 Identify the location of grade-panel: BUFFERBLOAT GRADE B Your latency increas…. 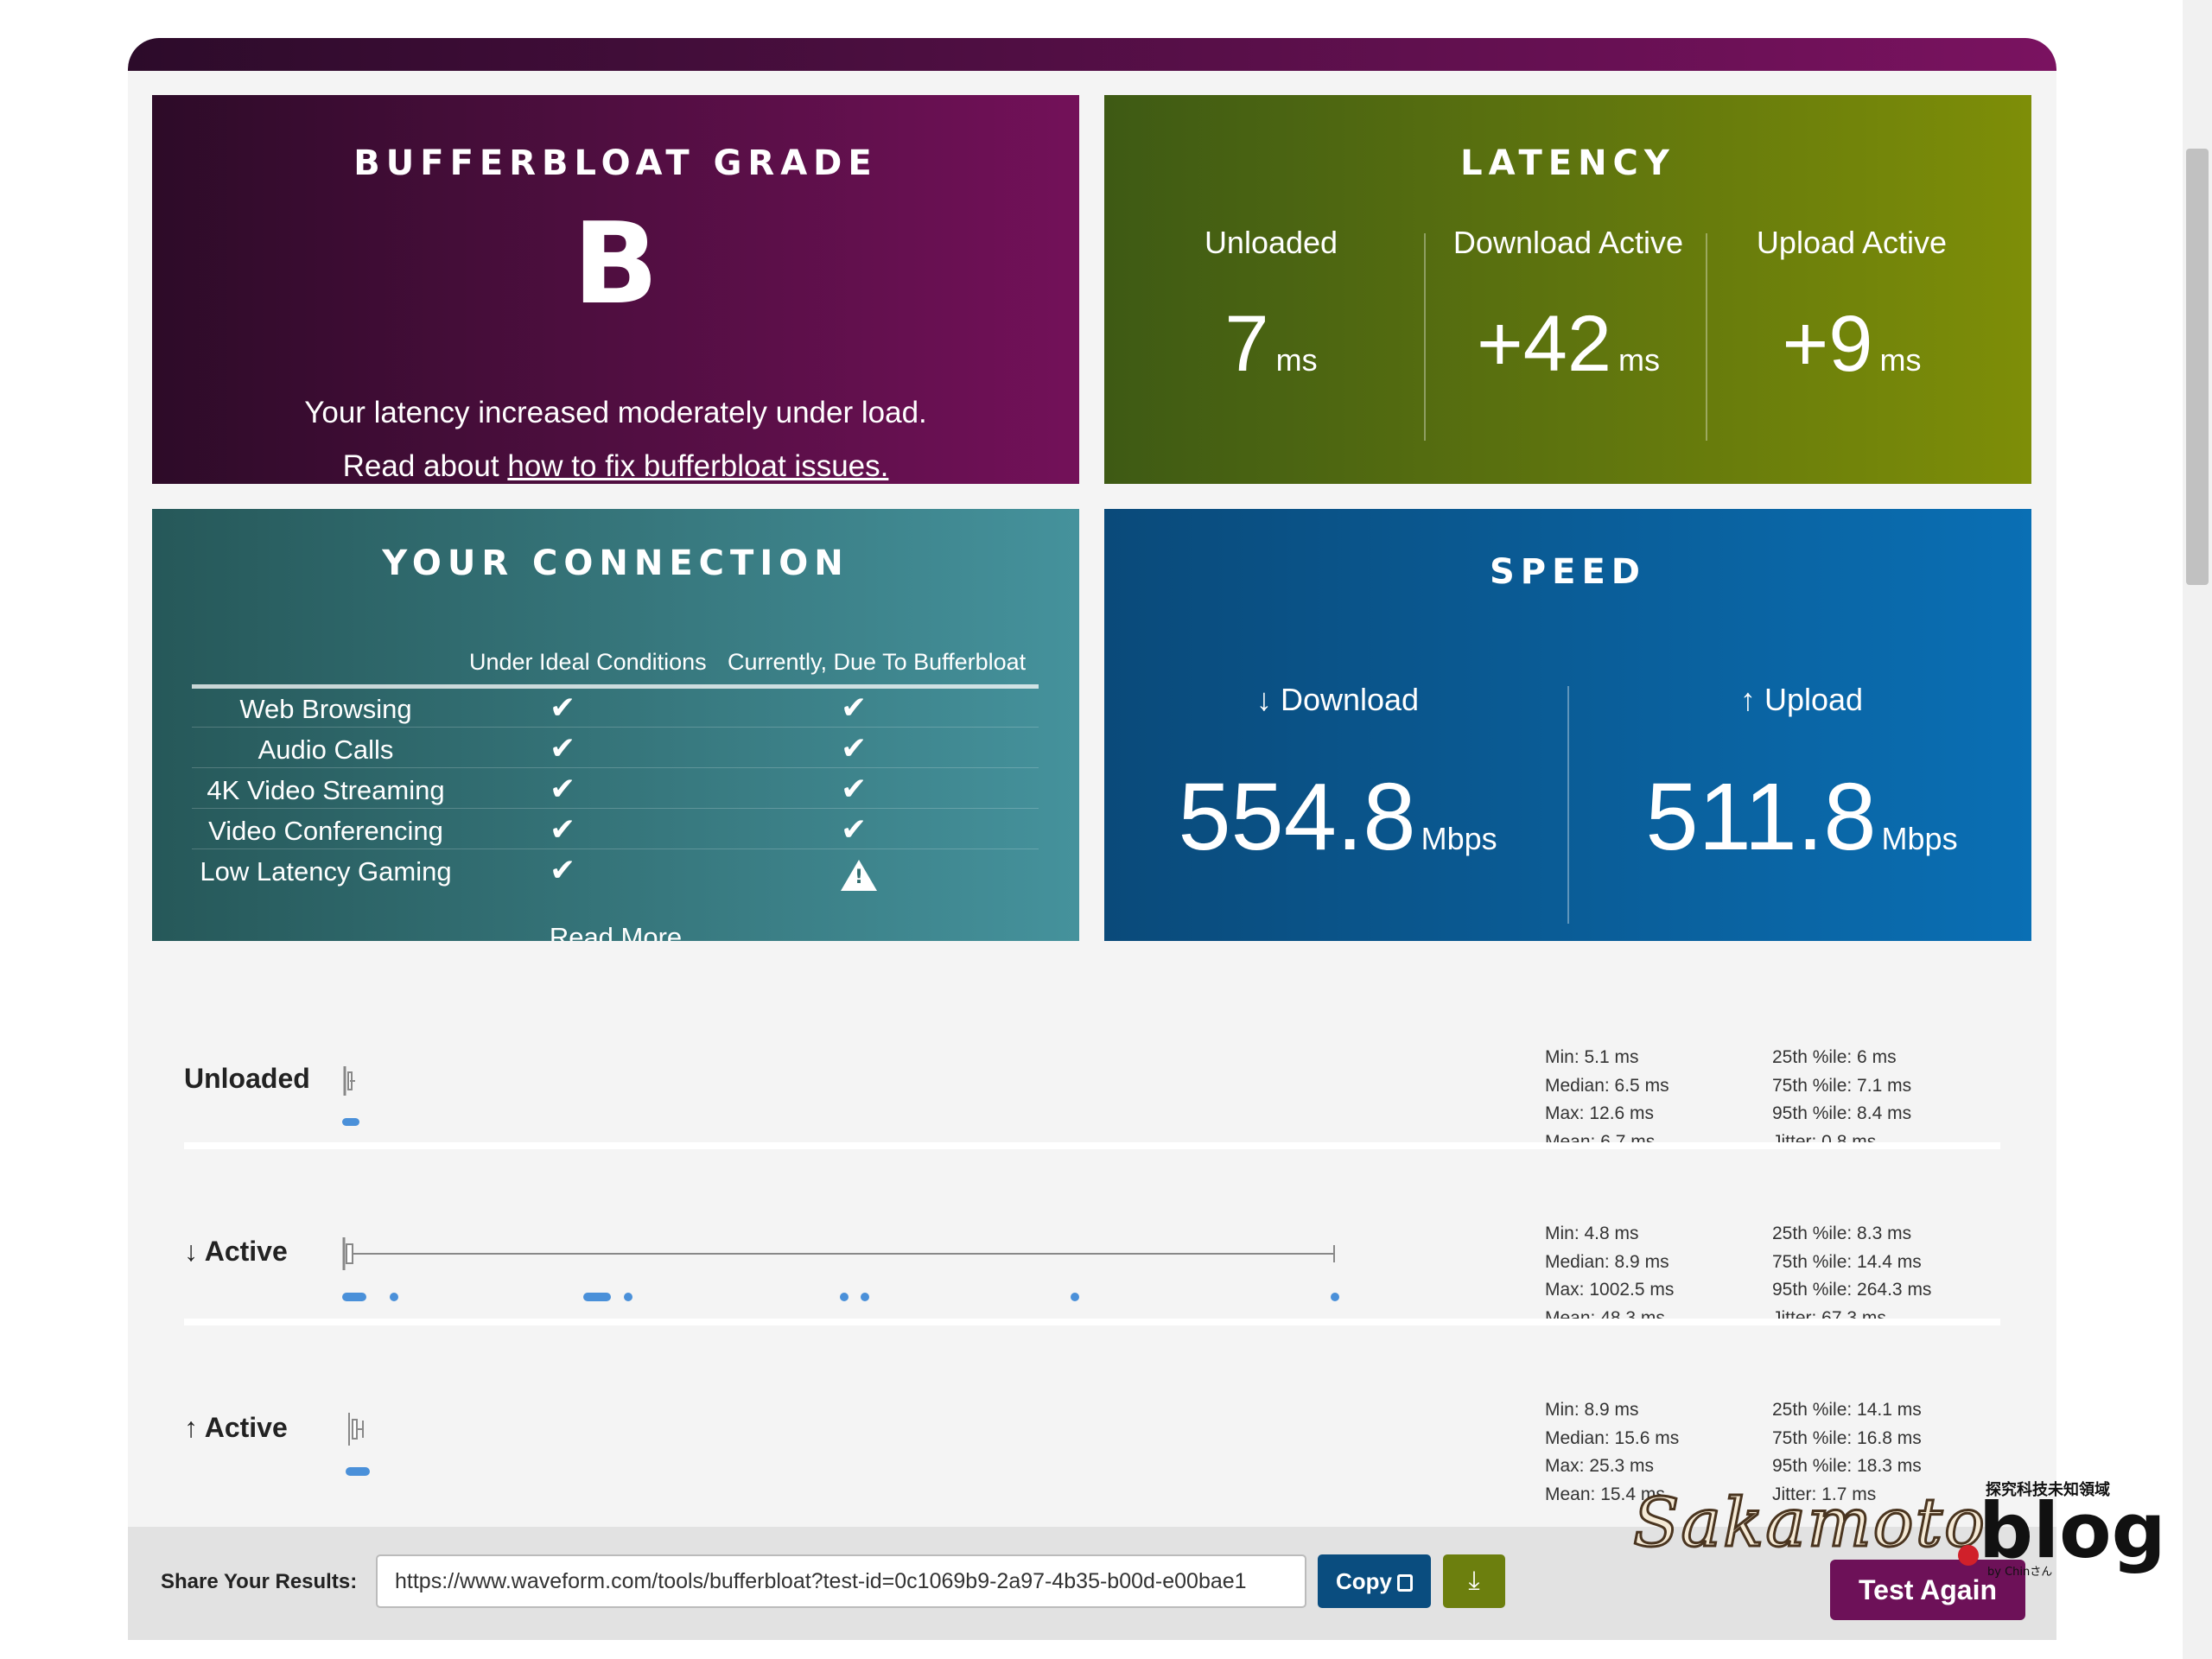
(615, 289).